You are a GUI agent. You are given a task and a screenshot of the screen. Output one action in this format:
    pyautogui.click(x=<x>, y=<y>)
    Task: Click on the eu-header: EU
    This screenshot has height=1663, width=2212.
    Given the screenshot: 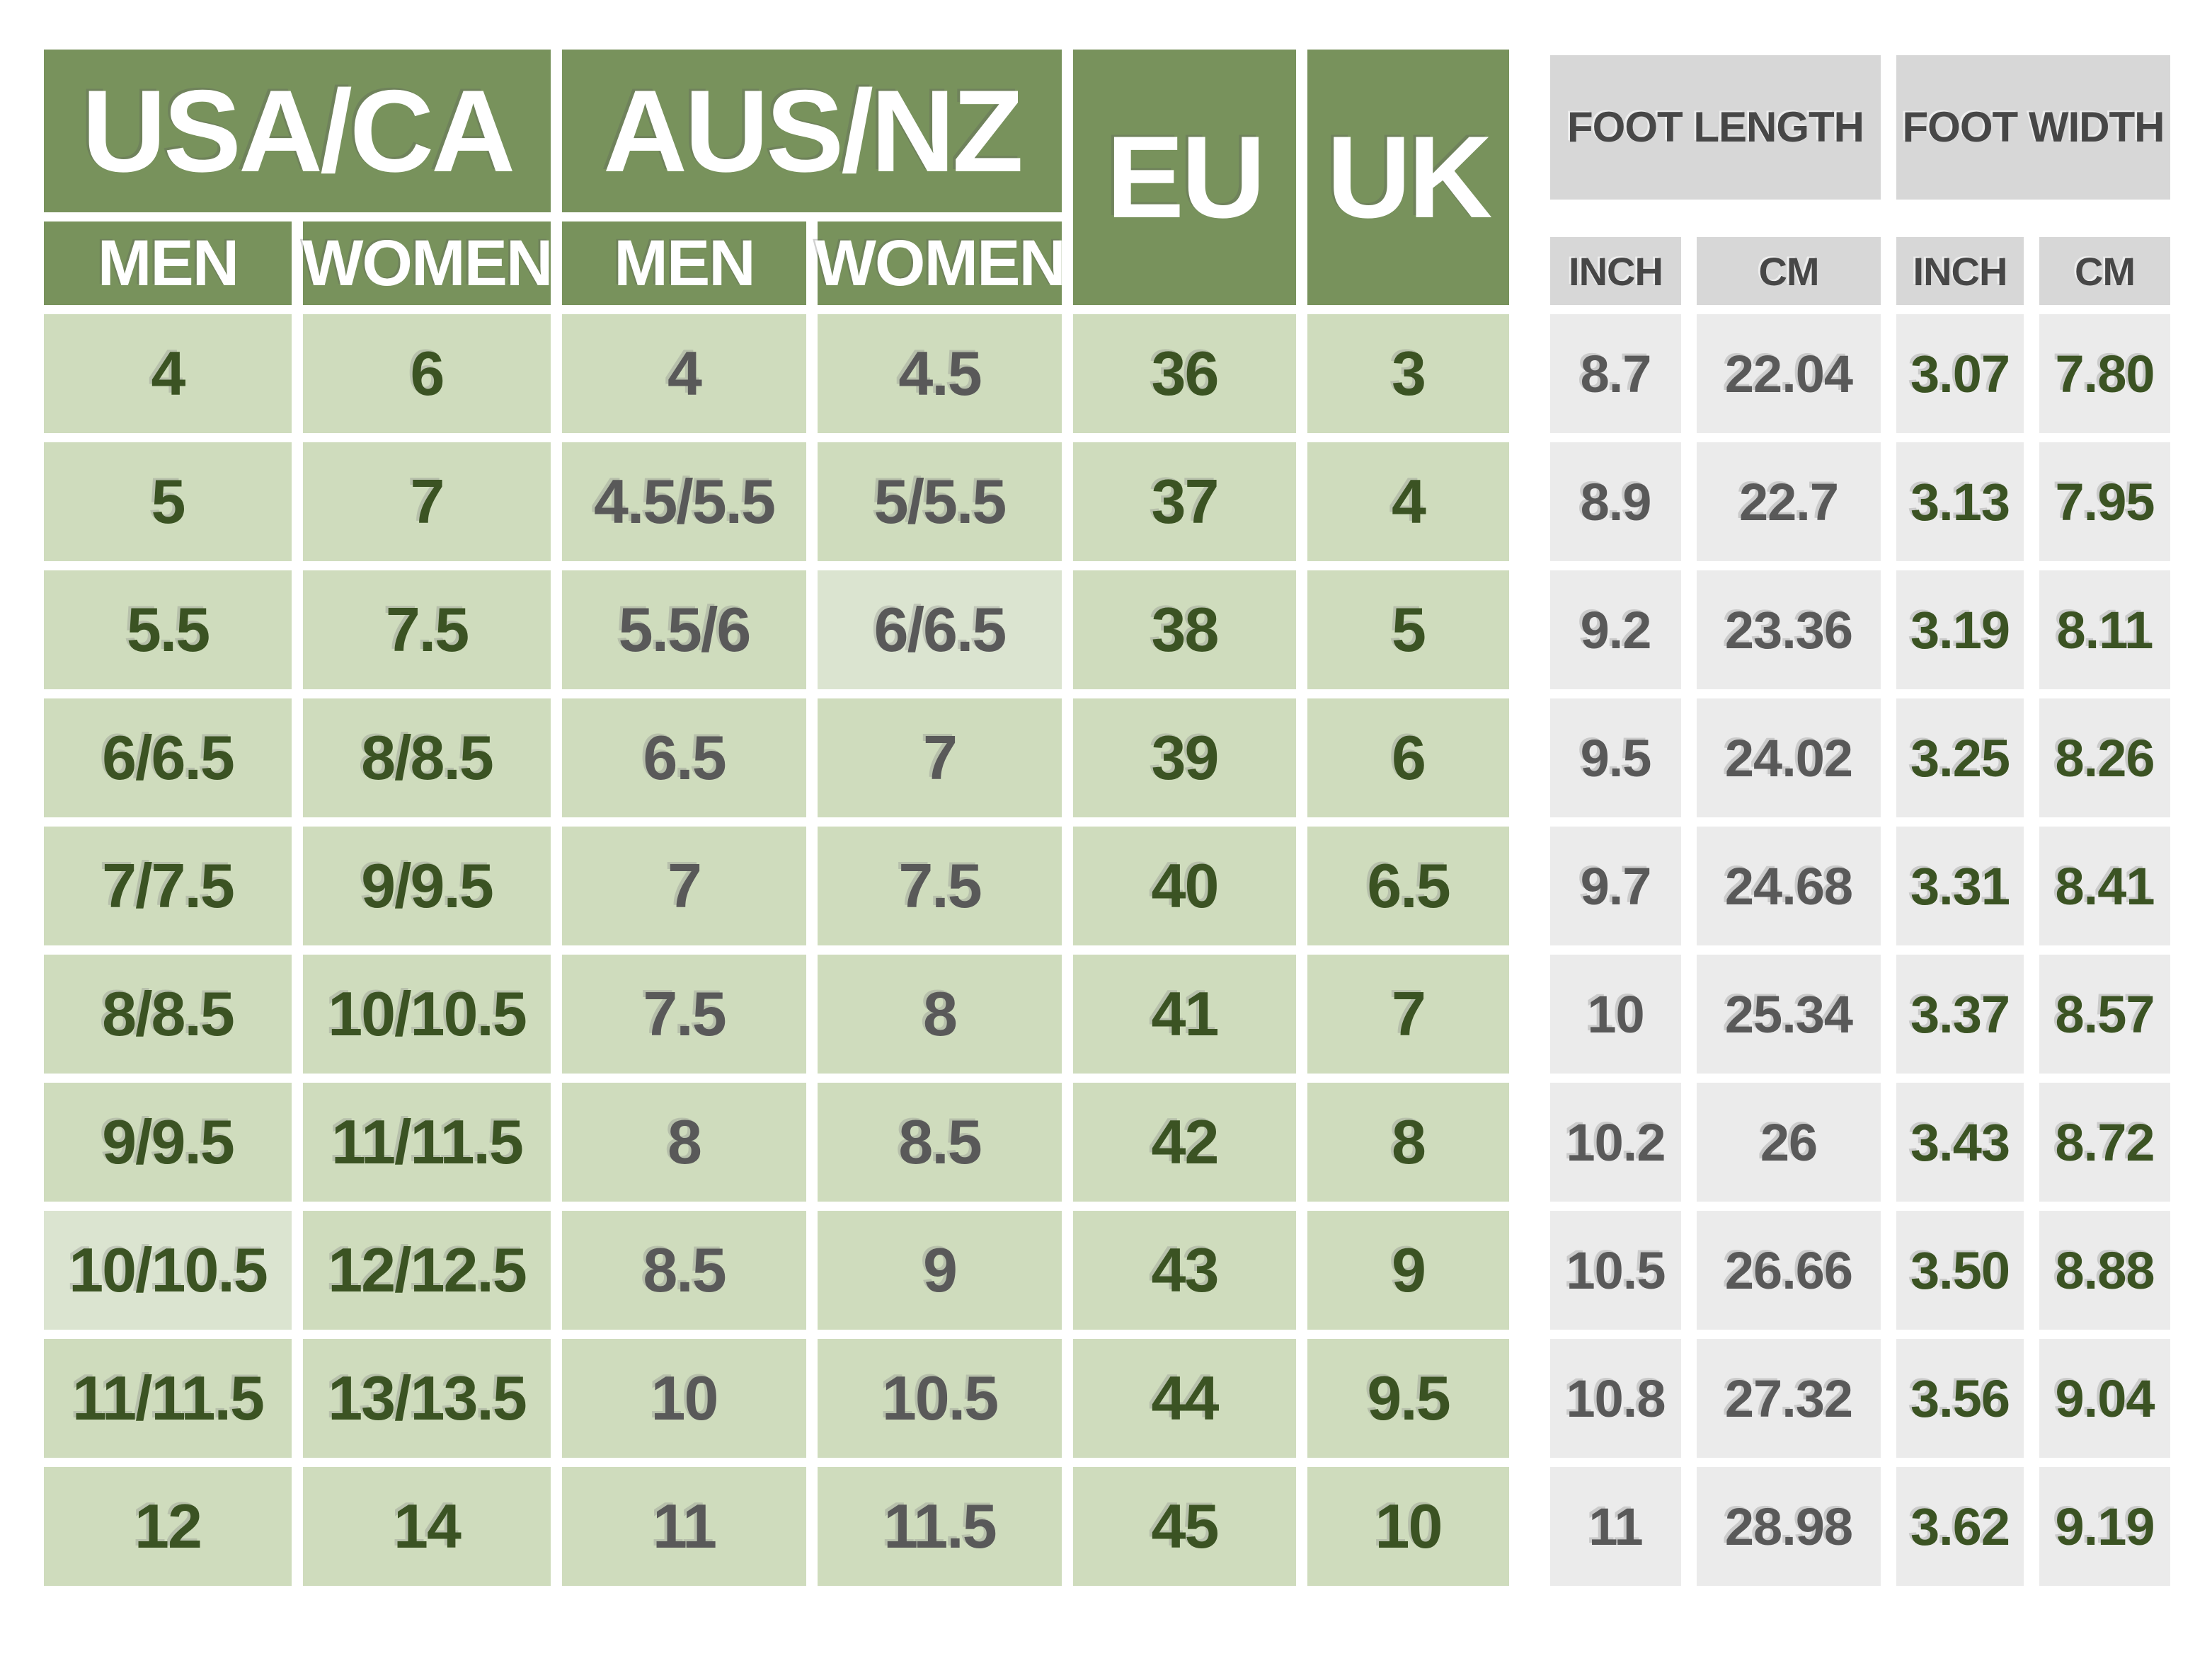 What is the action you would take?
    pyautogui.click(x=1184, y=178)
    